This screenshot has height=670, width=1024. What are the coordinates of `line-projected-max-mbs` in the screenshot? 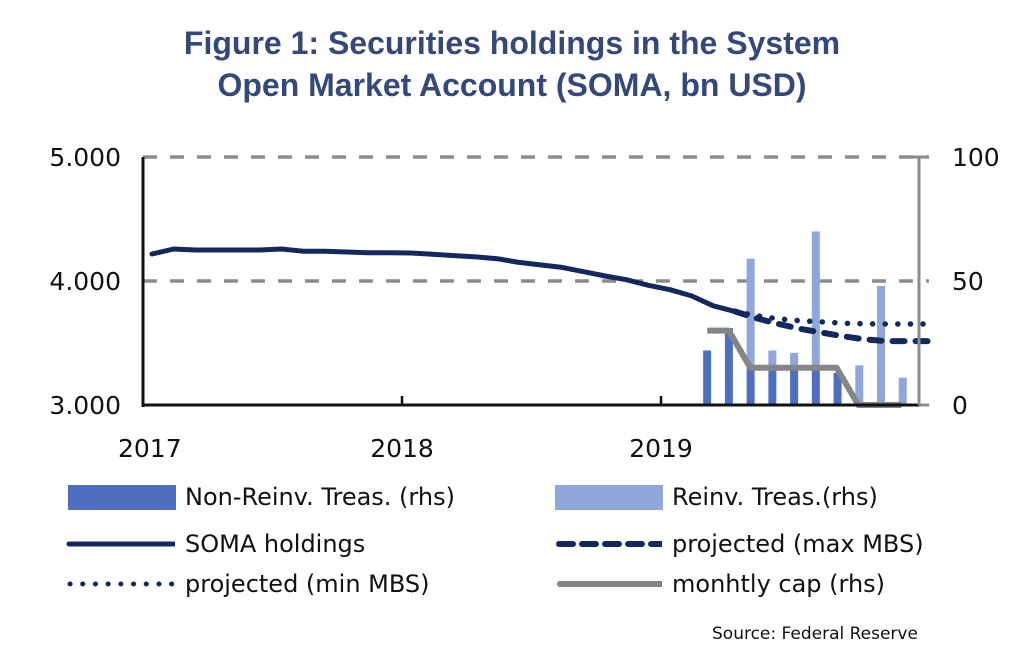 It's located at (831, 326).